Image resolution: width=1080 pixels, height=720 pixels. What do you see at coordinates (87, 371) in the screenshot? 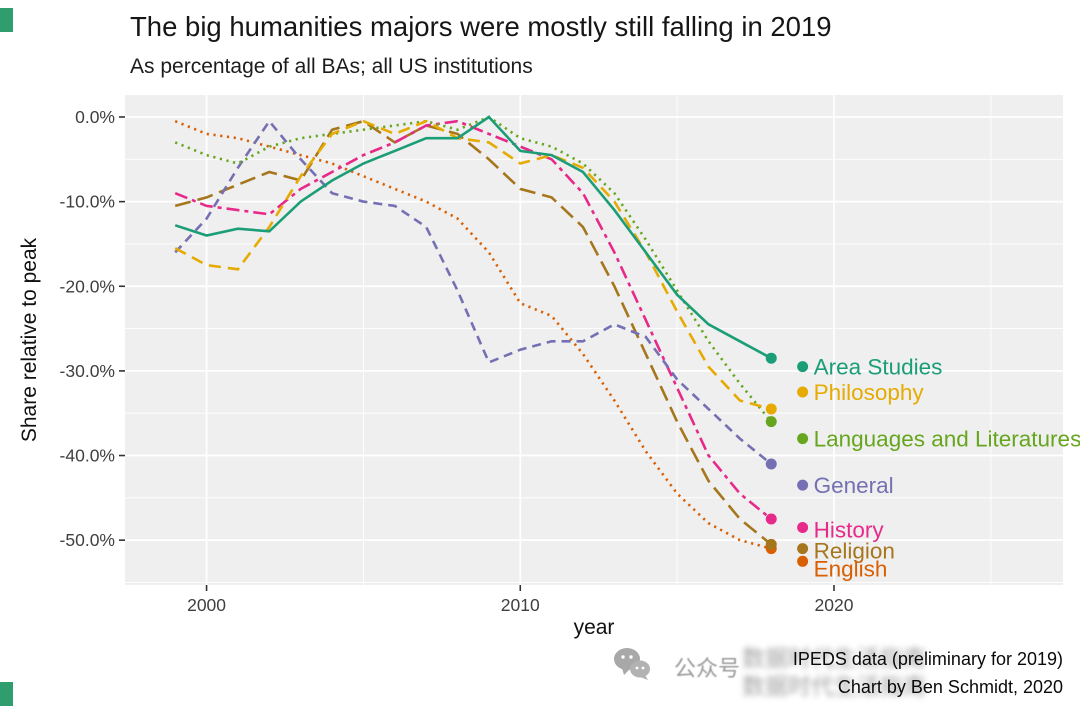
I see `y-tick-label: -30.0%` at bounding box center [87, 371].